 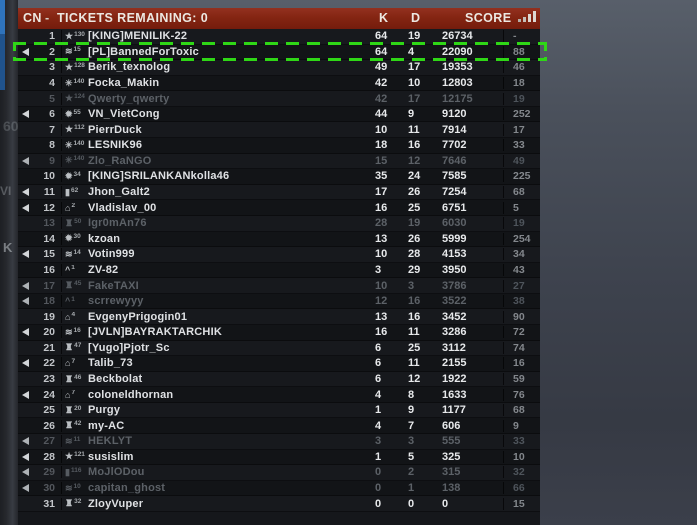 I want to click on wheel-rank-icon: ✳, so click(x=69, y=82).